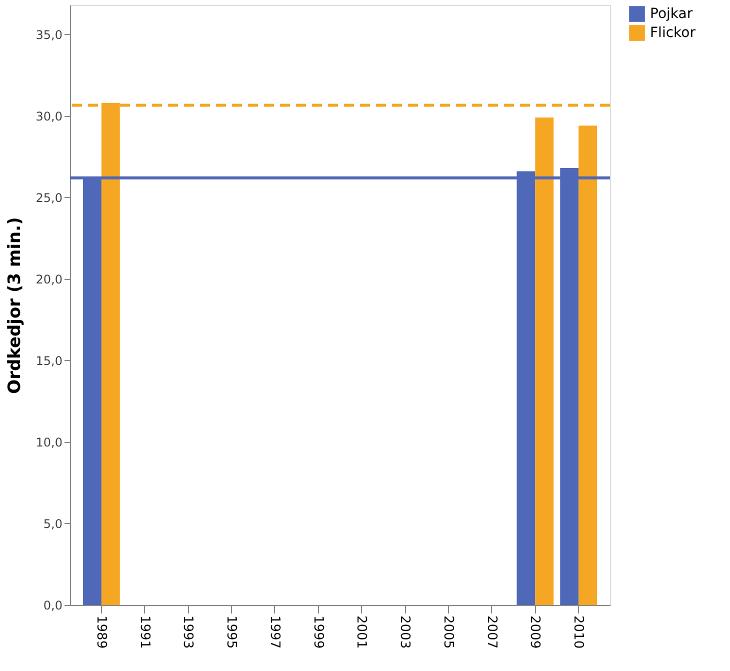  I want to click on x-tick-label: 1993, so click(188, 632).